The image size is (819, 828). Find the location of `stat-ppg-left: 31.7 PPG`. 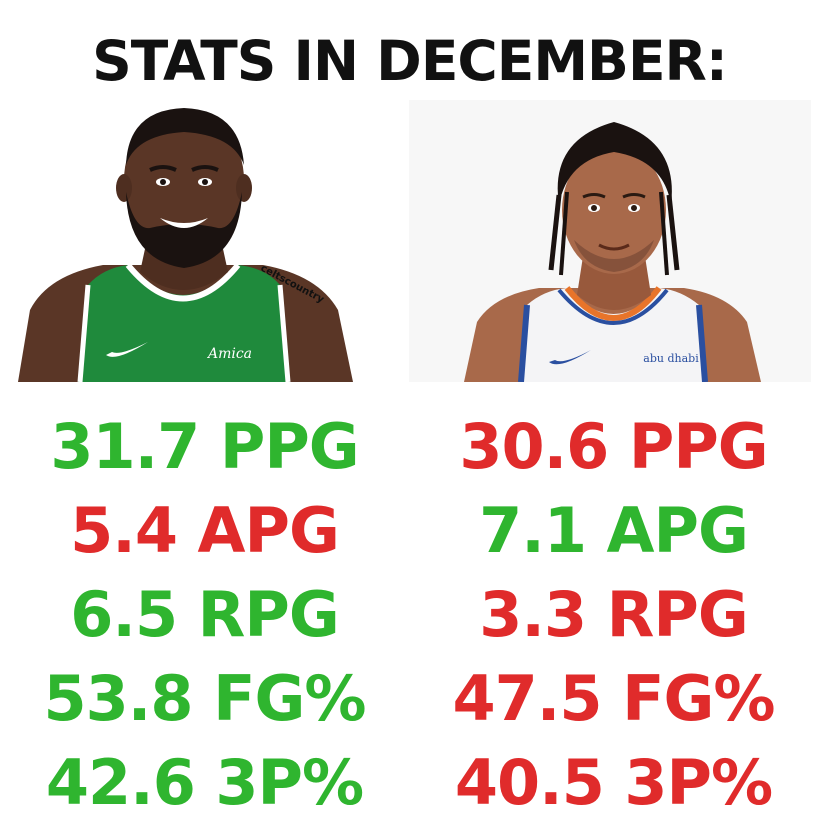

stat-ppg-left: 31.7 PPG is located at coordinates (204, 446).